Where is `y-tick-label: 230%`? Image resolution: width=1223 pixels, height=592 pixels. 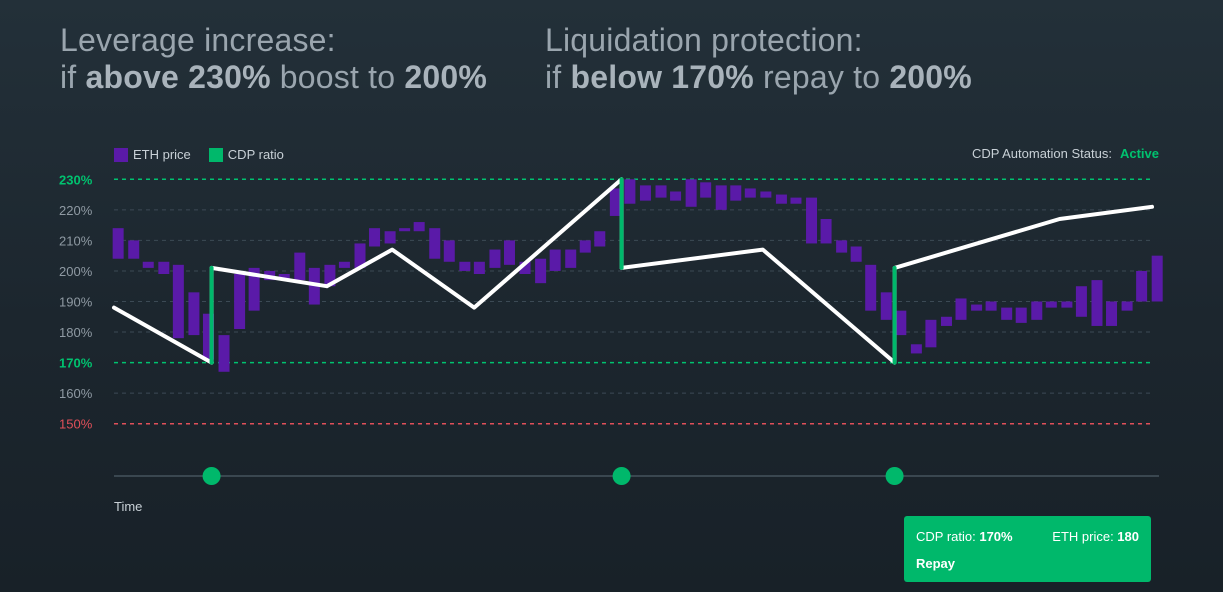 y-tick-label: 230% is located at coordinates (76, 179).